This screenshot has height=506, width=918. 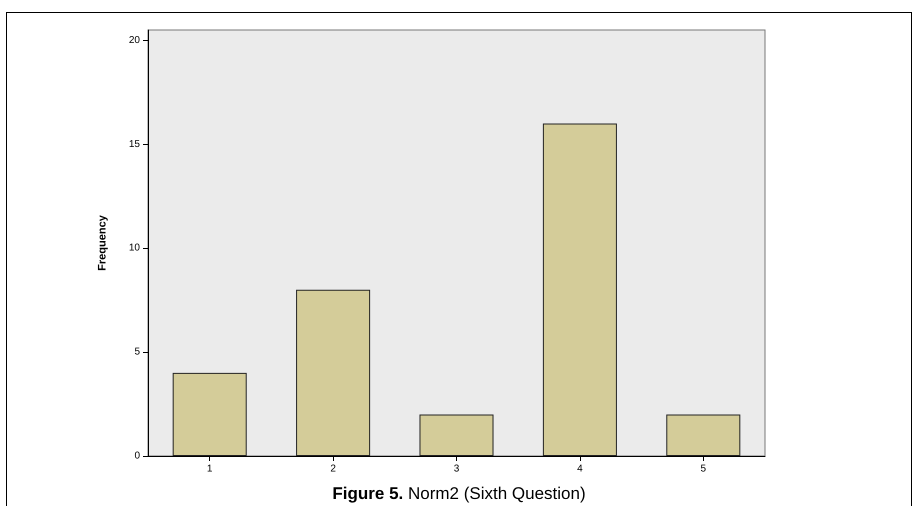 I want to click on x-tick-label: 3, so click(x=457, y=469).